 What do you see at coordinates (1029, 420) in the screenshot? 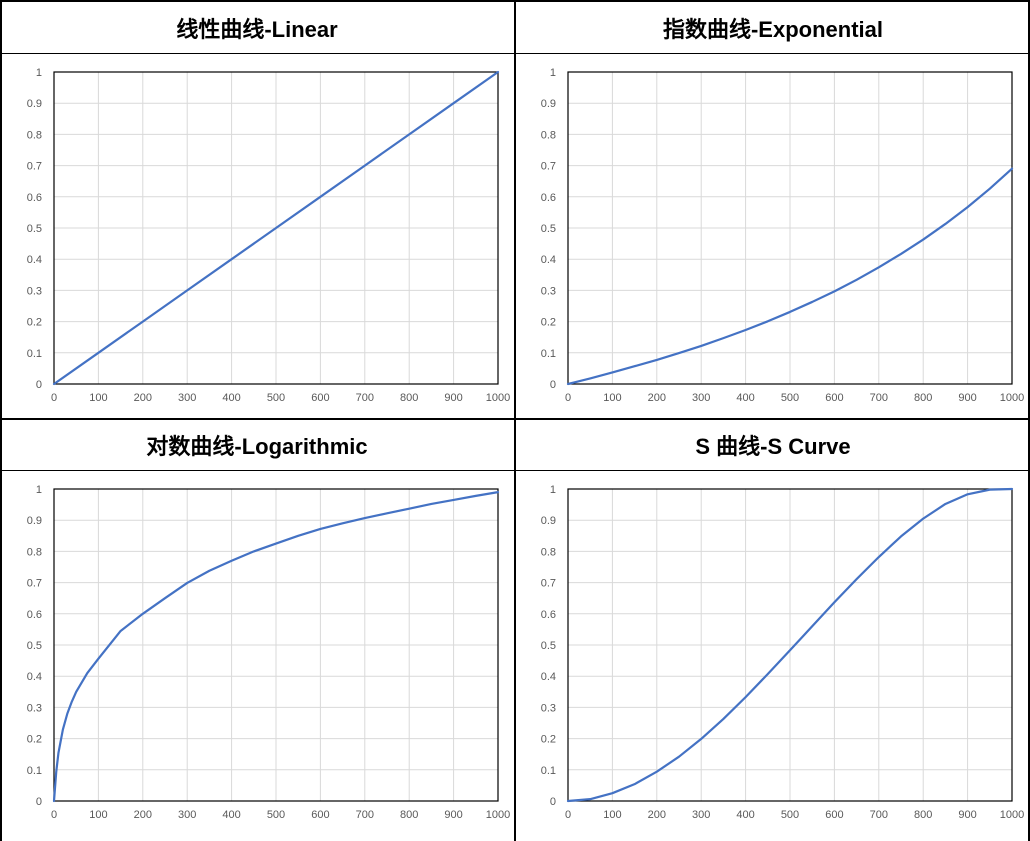
I see `table-border-right` at bounding box center [1029, 420].